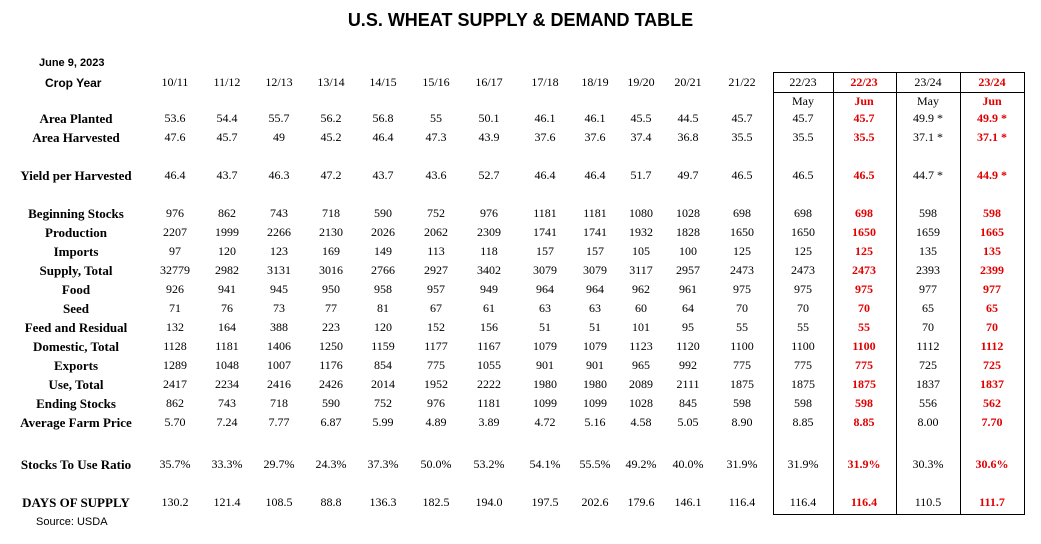 The width and height of the screenshot is (1041, 544). I want to click on row-label: Ending Stocks, so click(76, 403).